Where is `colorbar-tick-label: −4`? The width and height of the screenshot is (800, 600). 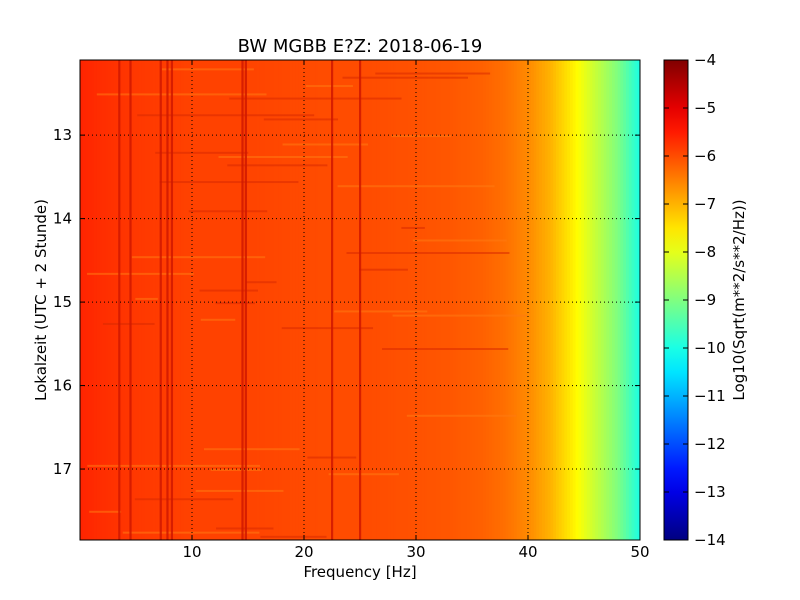 colorbar-tick-label: −4 is located at coordinates (705, 60).